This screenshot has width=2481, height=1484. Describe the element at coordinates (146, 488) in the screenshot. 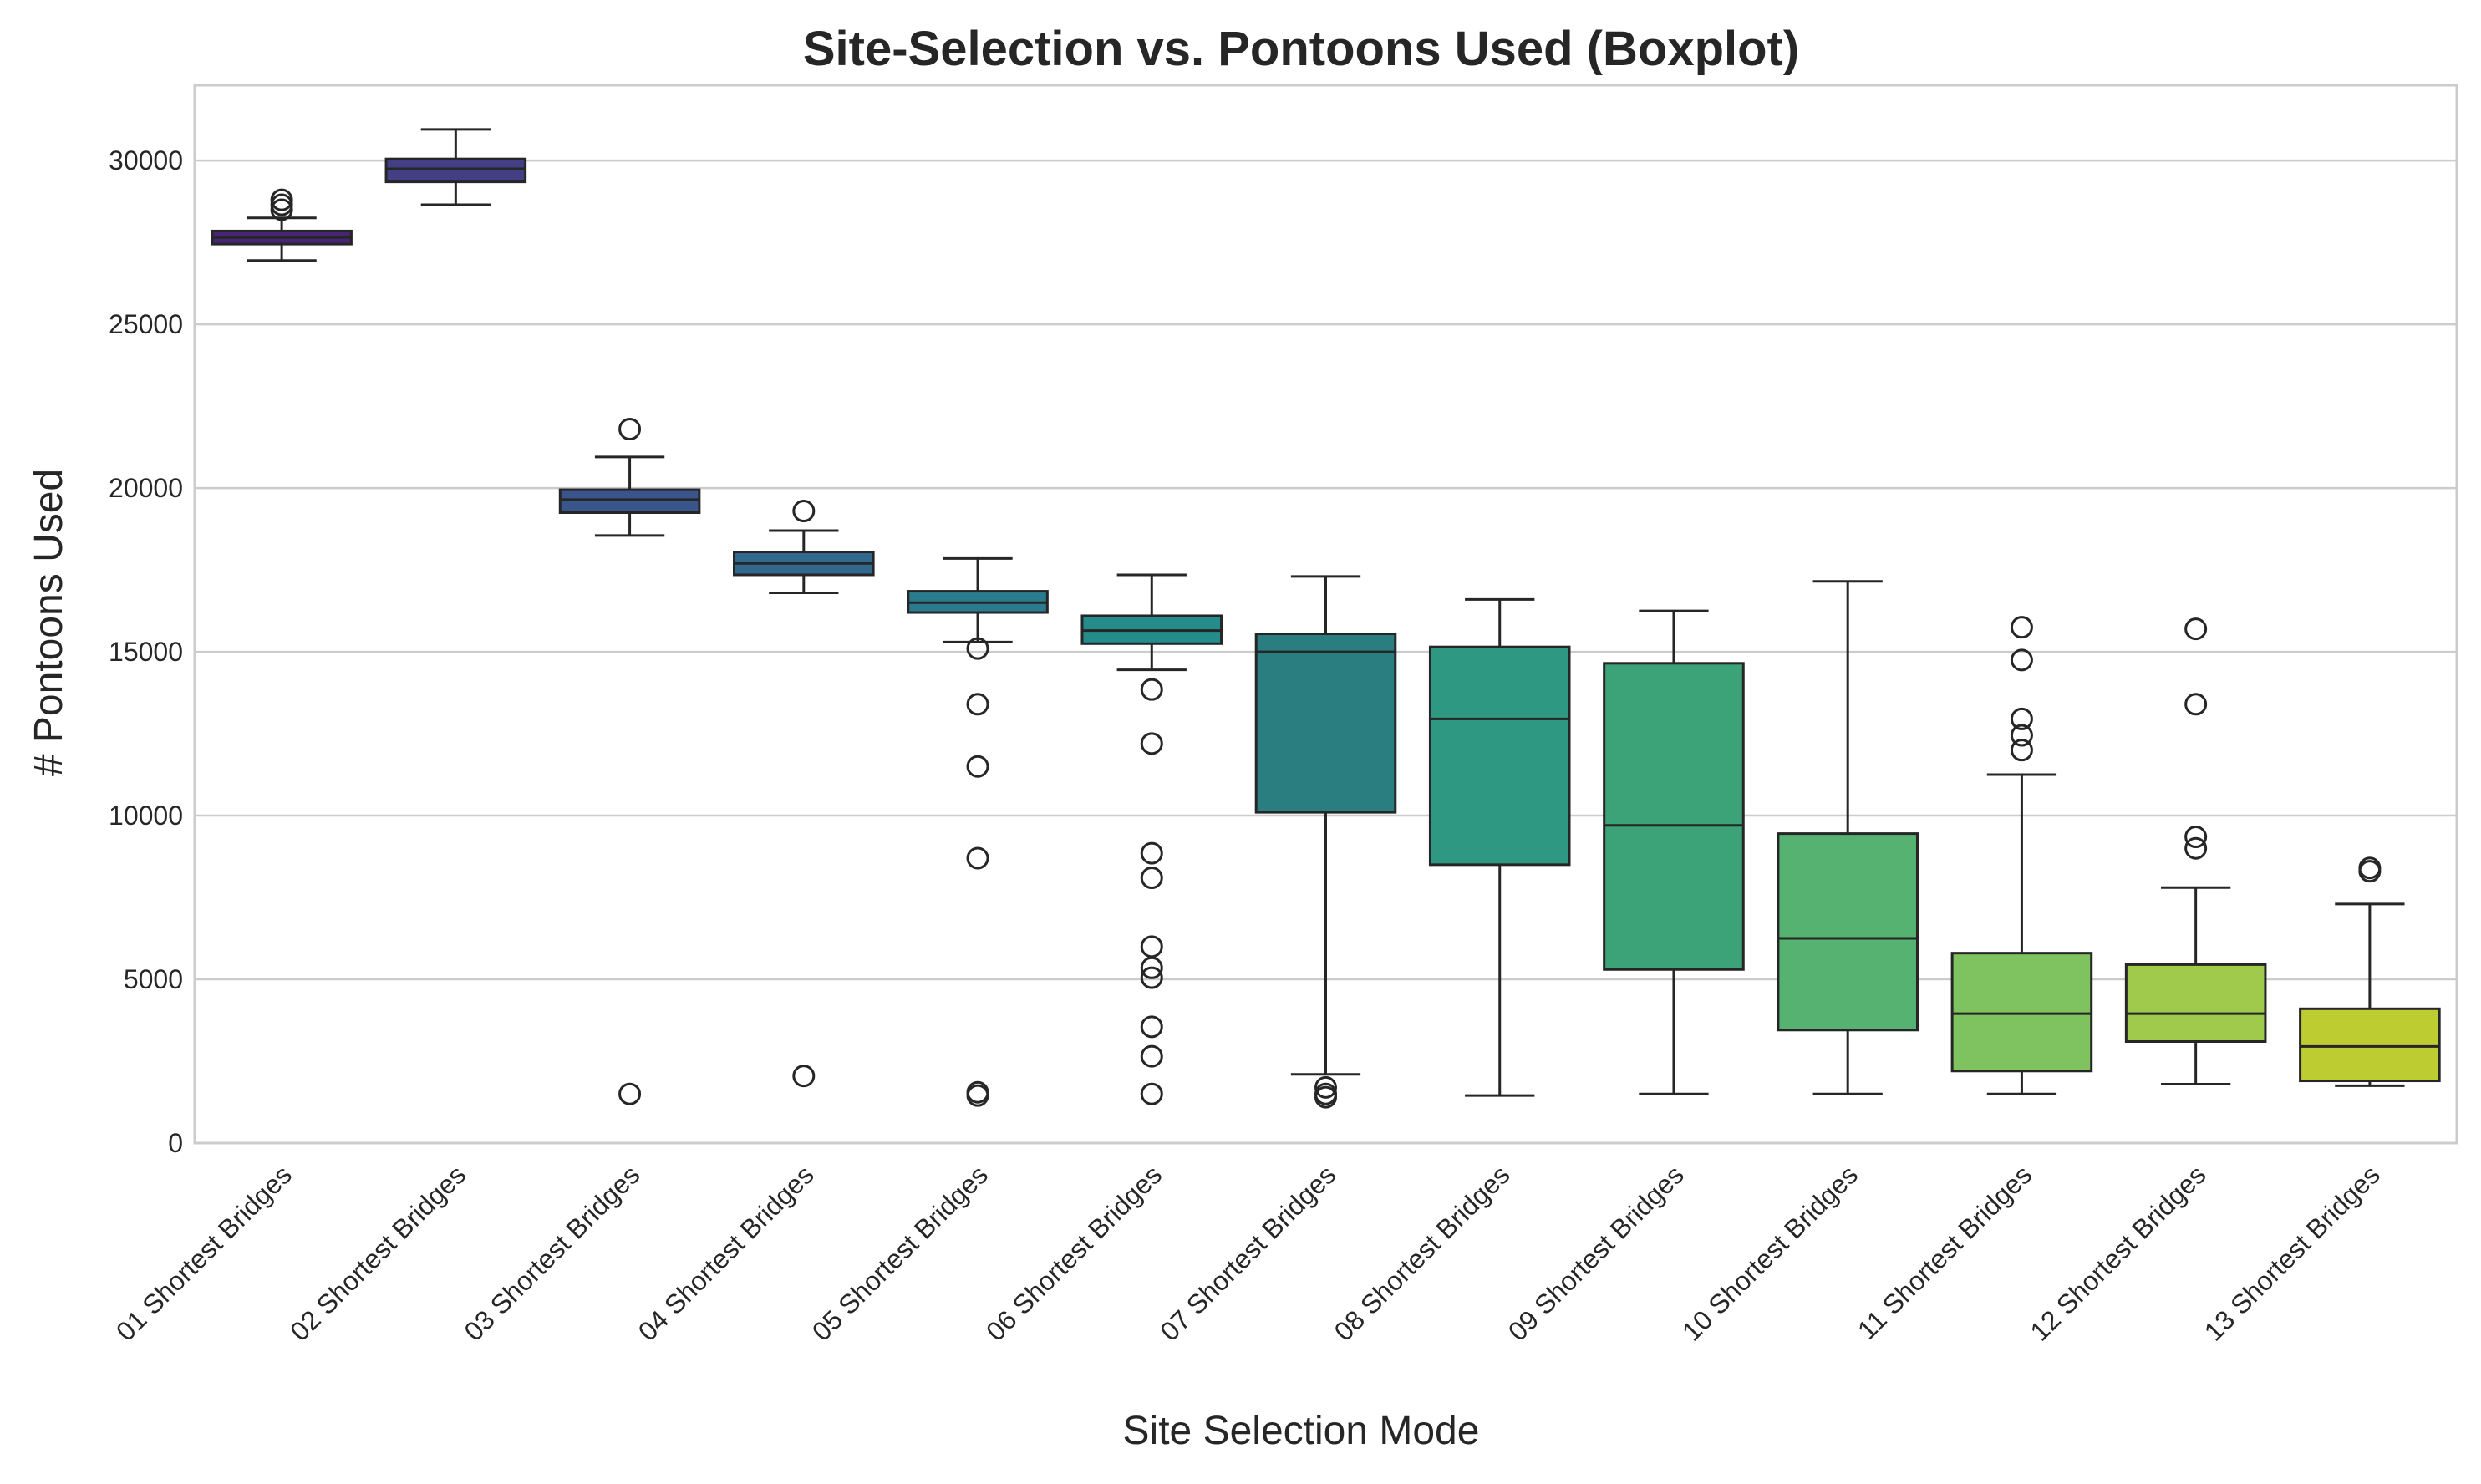

I see `y-tick-label: 20000` at that location.